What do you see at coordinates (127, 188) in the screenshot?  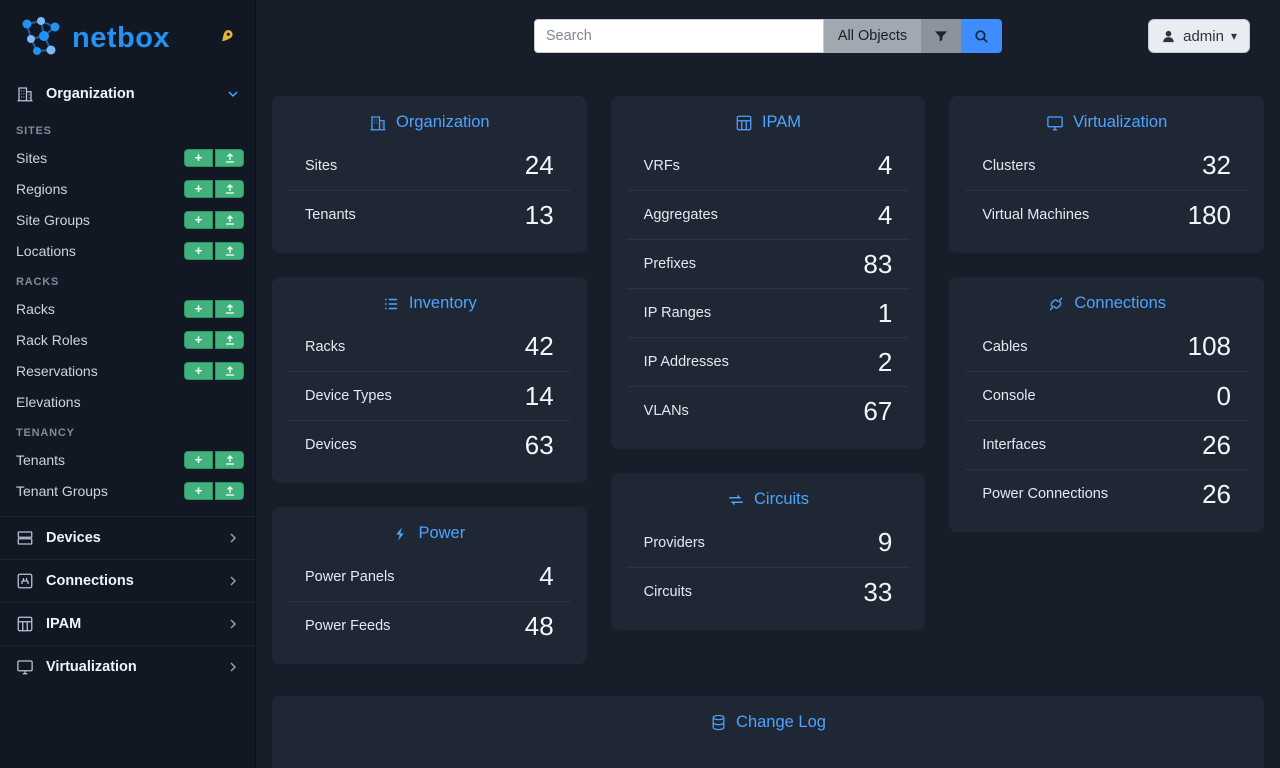 I see `sidebar-item-regions: Regions +` at bounding box center [127, 188].